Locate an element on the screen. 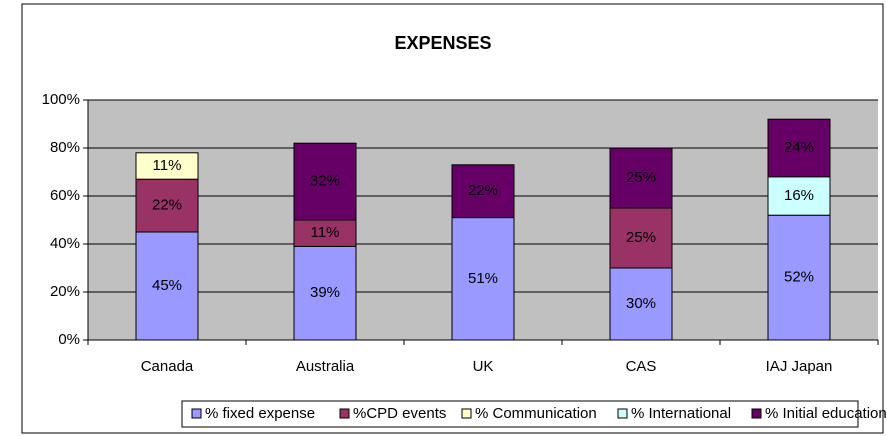 Image resolution: width=887 pixels, height=436 pixels. data-label: 30% is located at coordinates (641, 303).